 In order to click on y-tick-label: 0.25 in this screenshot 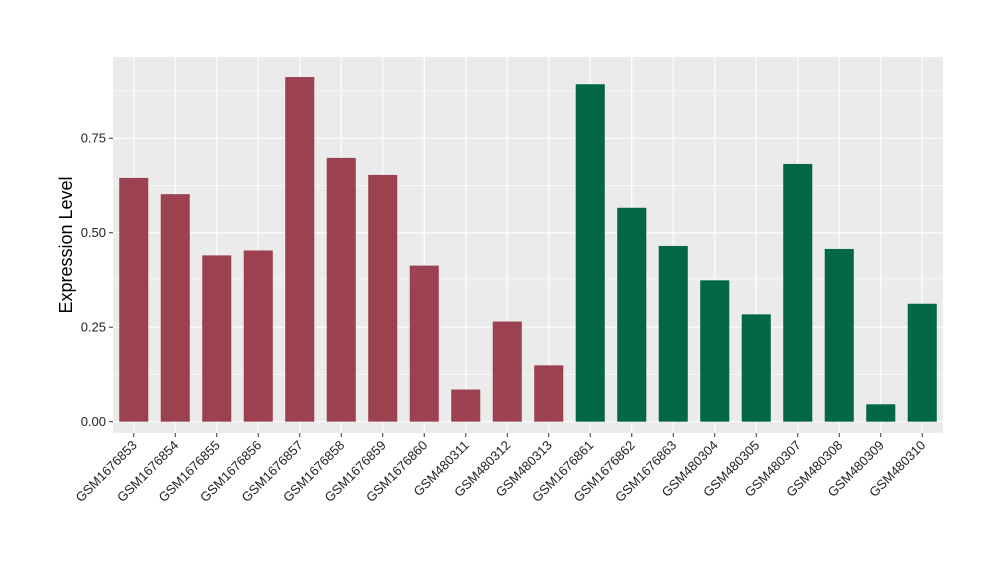, I will do `click(93, 327)`.